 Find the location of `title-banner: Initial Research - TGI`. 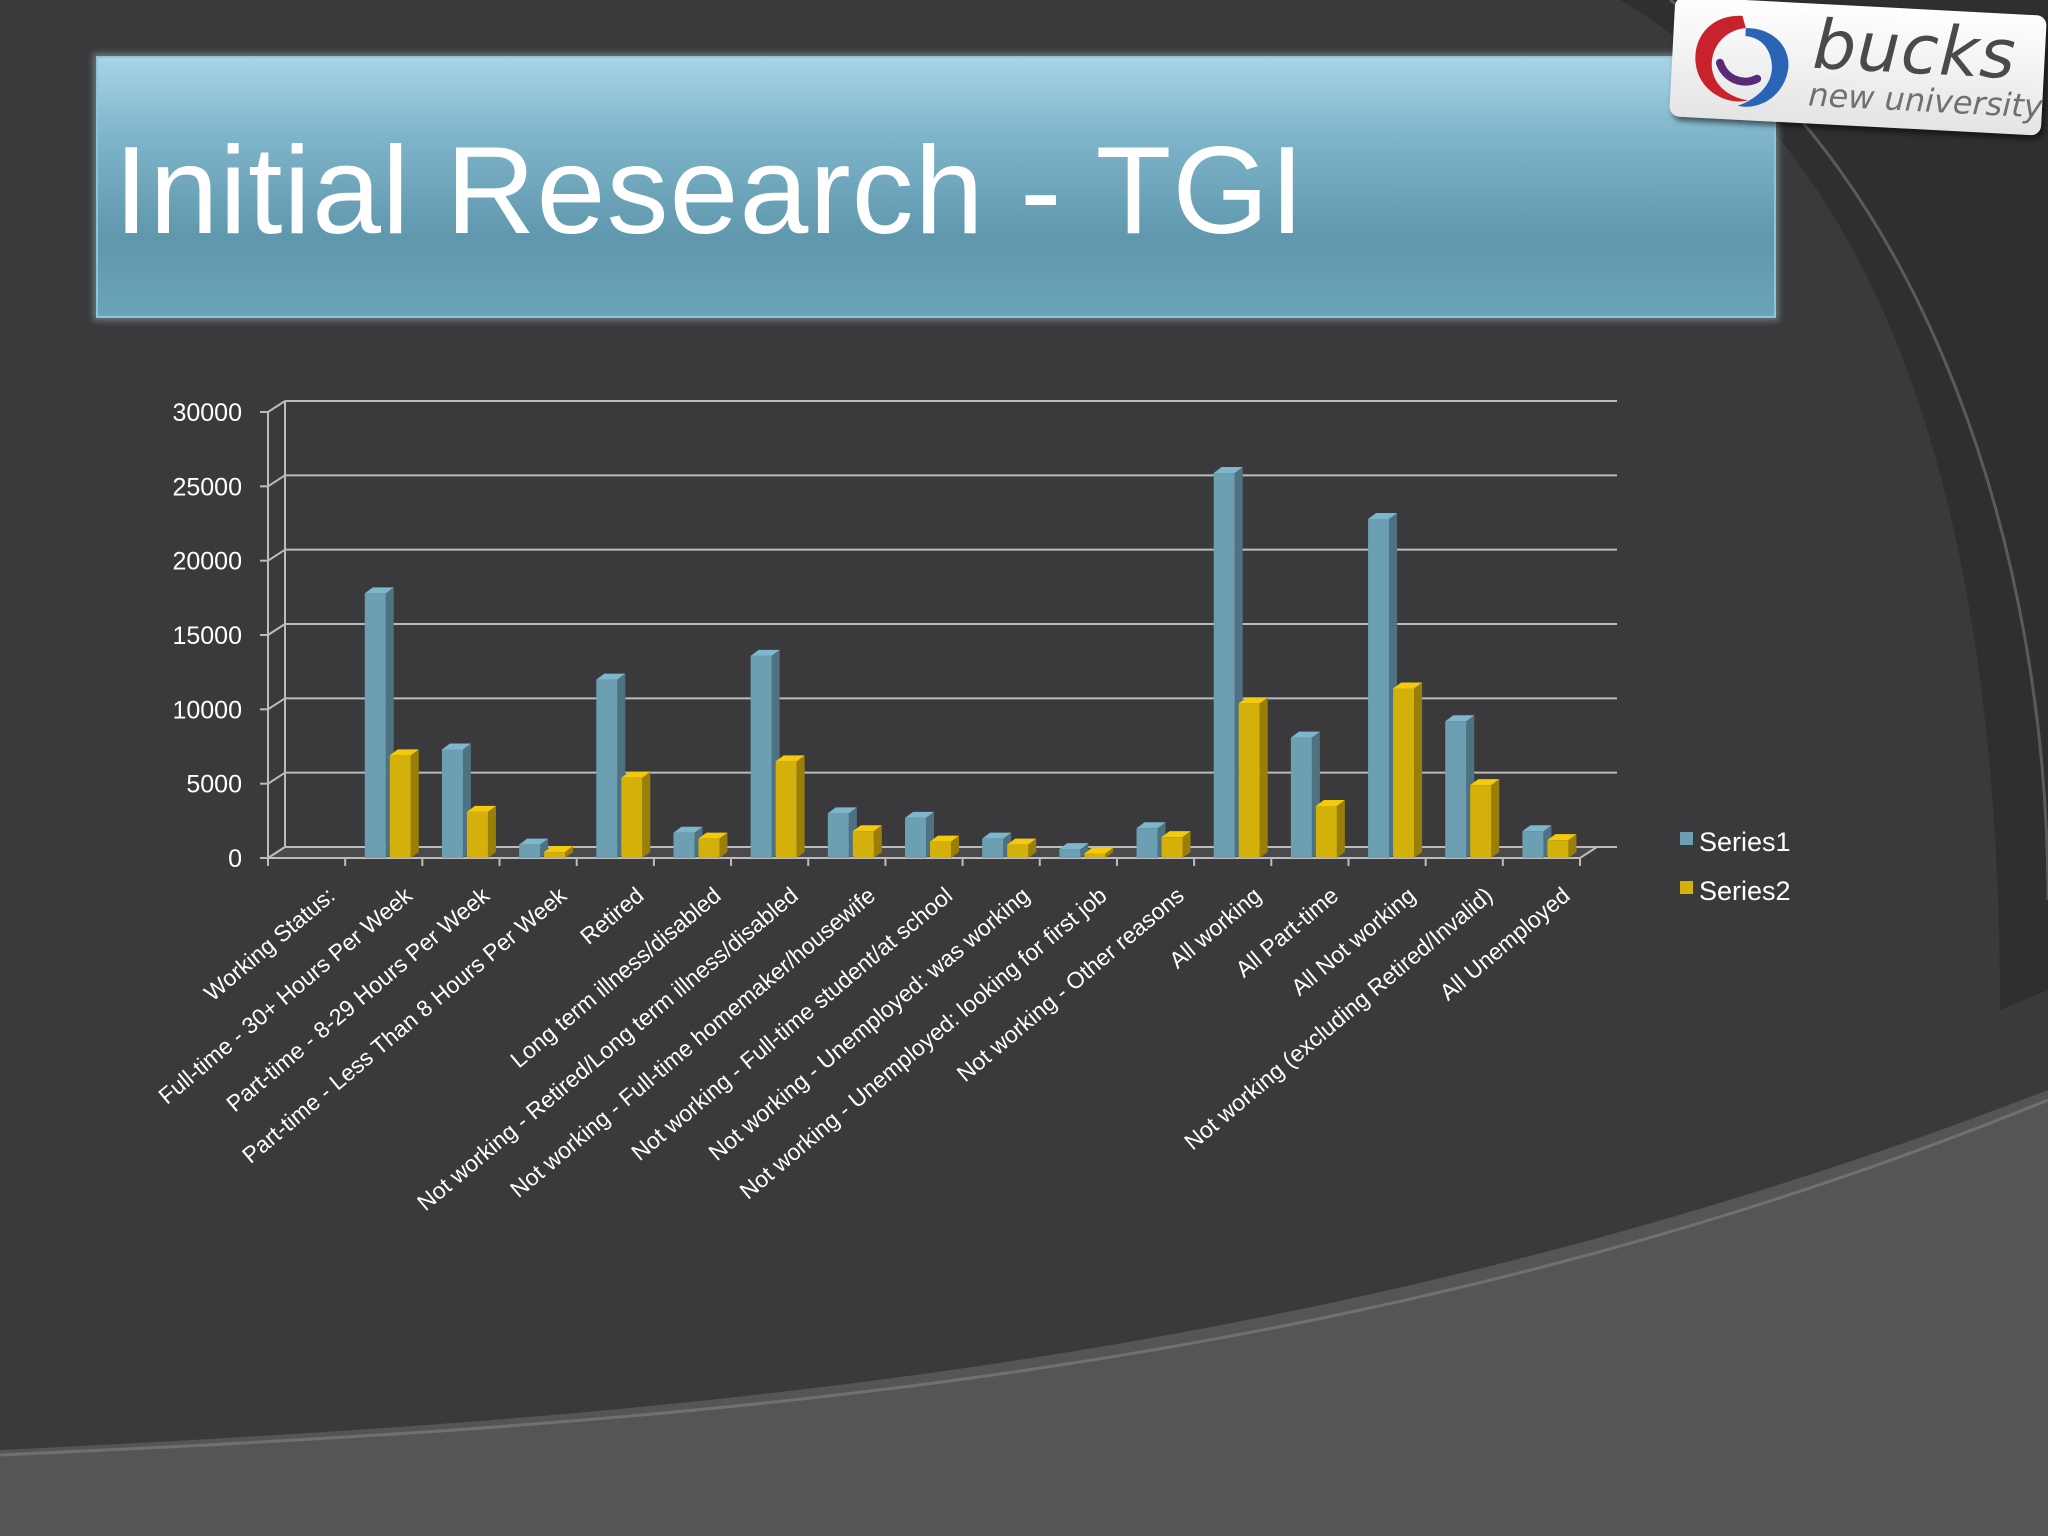

title-banner: Initial Research - TGI is located at coordinates (936, 187).